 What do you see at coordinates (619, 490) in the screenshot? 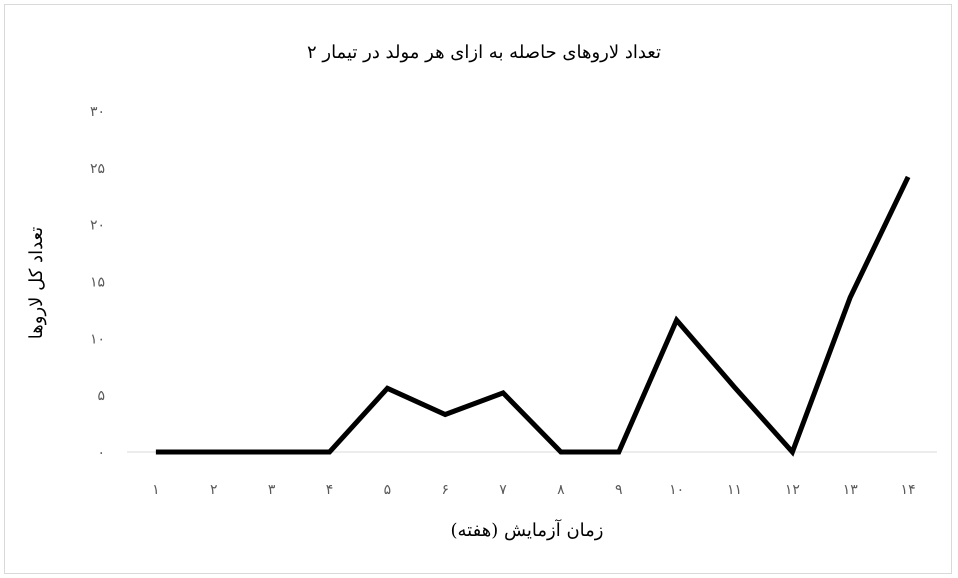
I see `x-tick-label: ۹` at bounding box center [619, 490].